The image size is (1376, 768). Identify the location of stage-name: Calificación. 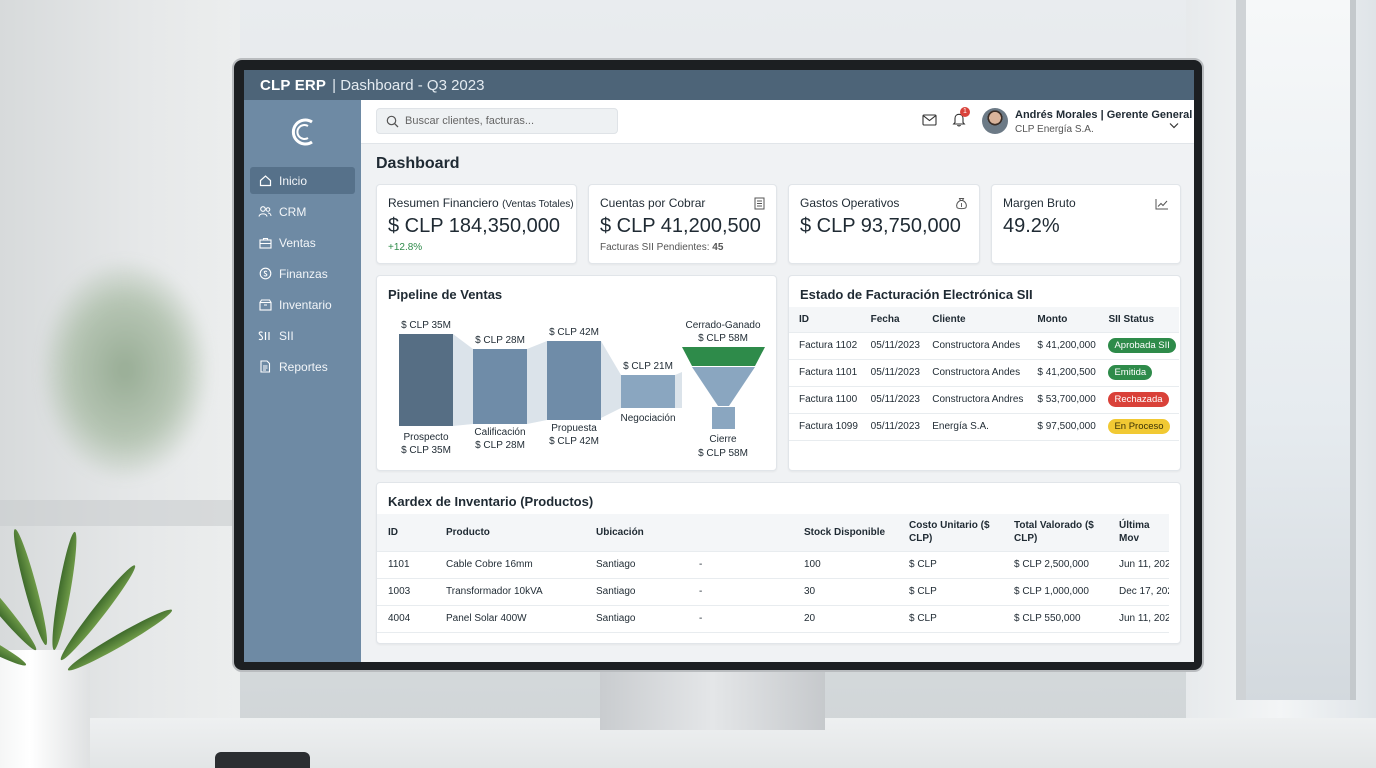
(499, 432).